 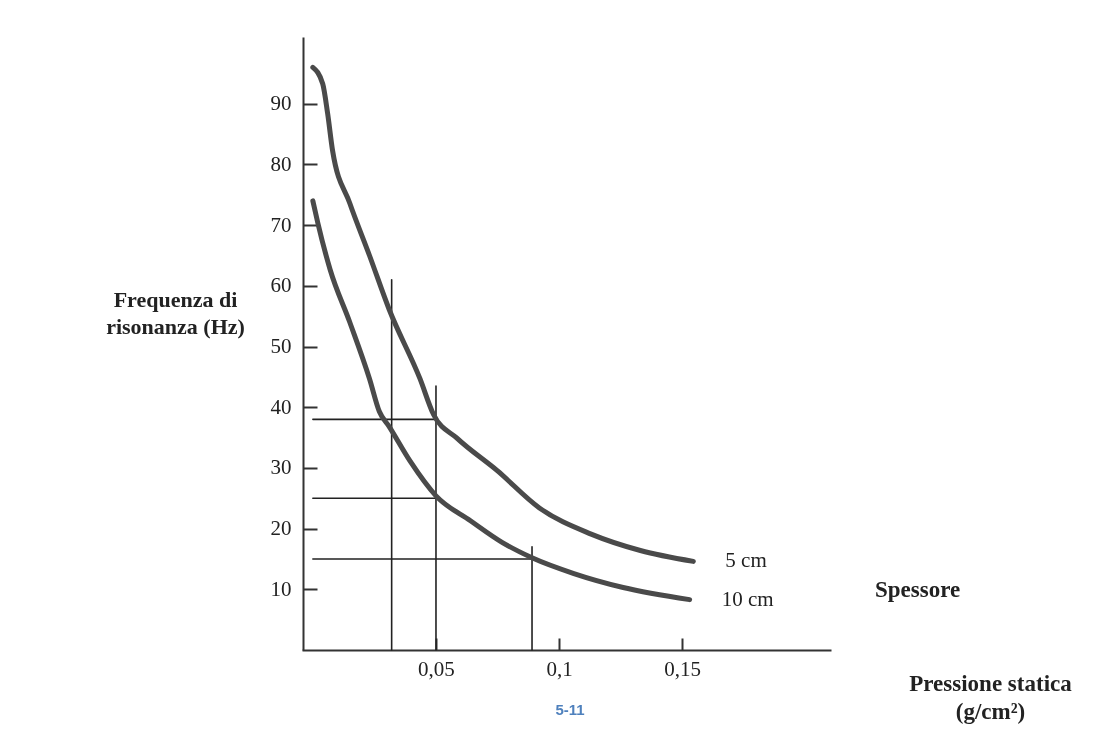 What do you see at coordinates (281, 346) in the screenshot?
I see `y-tick-label: 50` at bounding box center [281, 346].